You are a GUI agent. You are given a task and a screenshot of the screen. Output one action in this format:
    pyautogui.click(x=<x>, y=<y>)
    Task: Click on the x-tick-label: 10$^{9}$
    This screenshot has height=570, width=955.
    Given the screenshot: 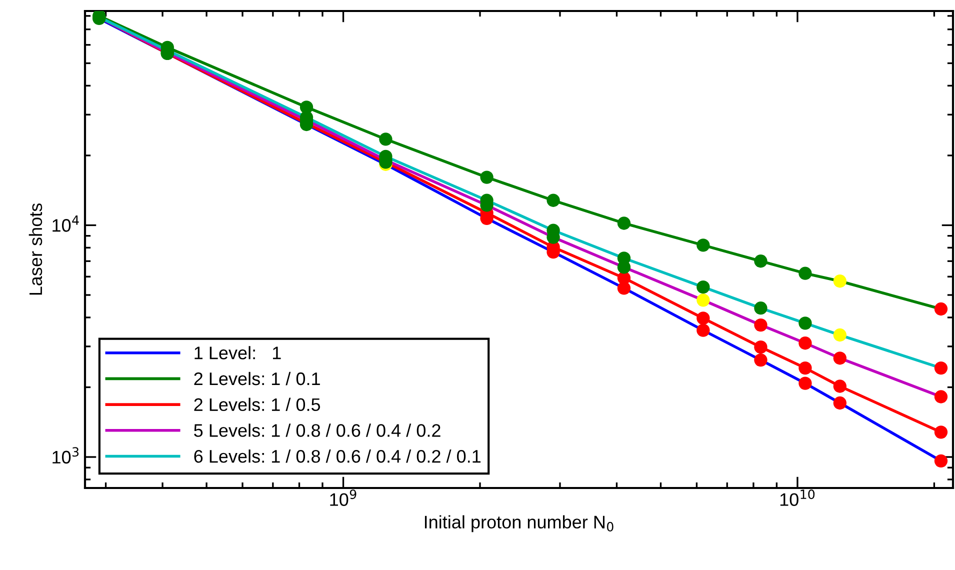 What is the action you would take?
    pyautogui.click(x=343, y=498)
    